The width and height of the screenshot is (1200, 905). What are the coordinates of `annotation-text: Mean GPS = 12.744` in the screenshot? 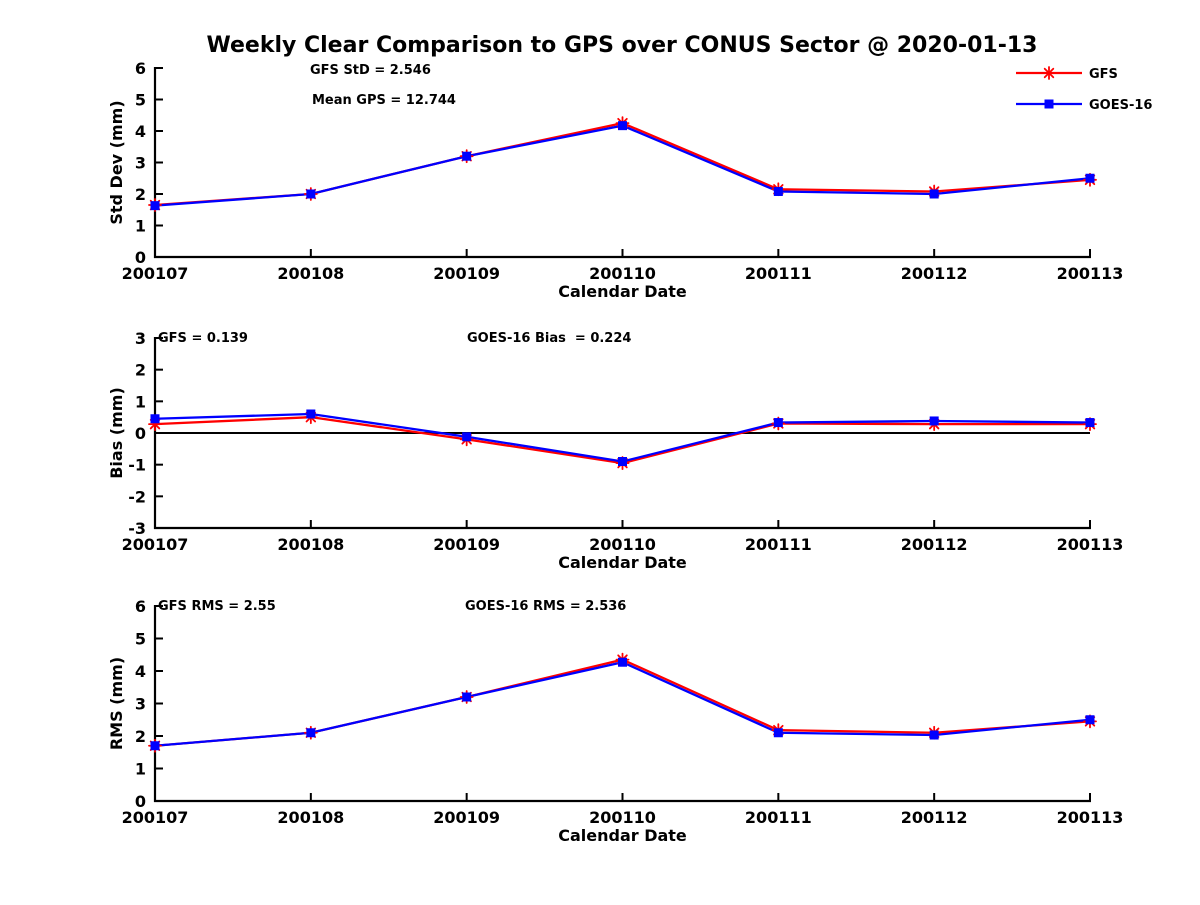 It's located at (384, 100).